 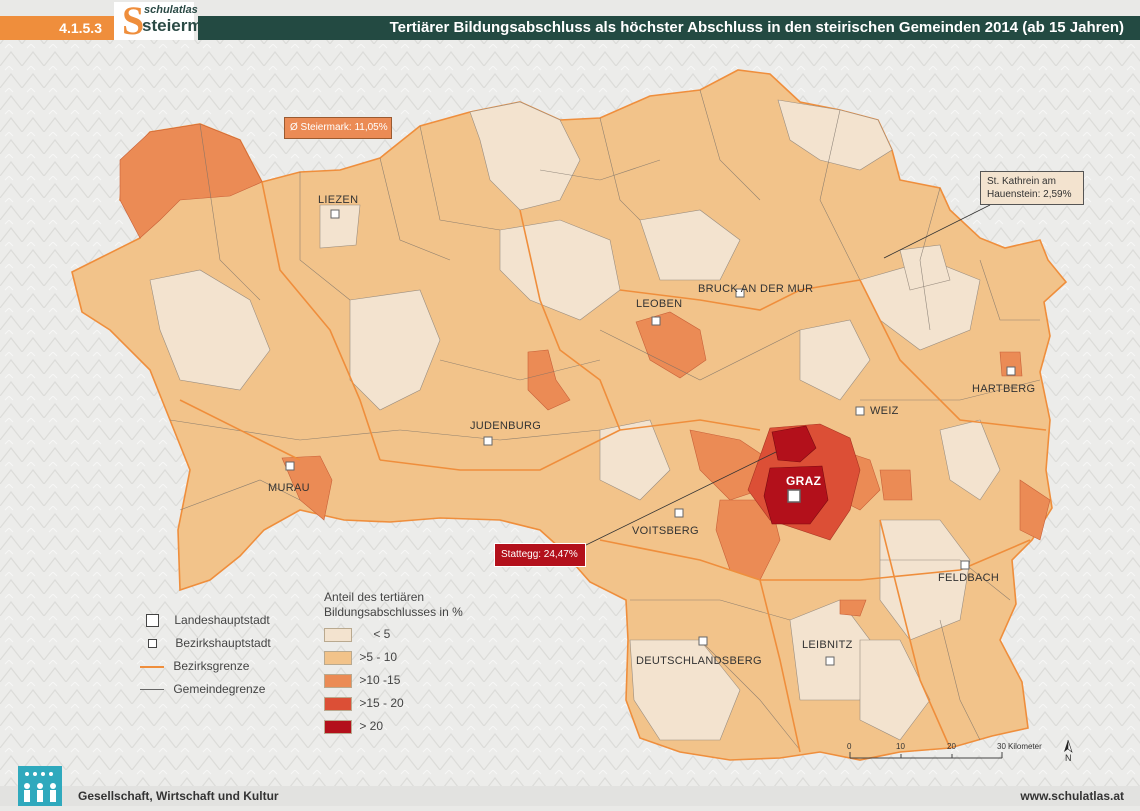 What do you see at coordinates (506, 426) in the screenshot?
I see `city-label-judenburg: JUDENBURG` at bounding box center [506, 426].